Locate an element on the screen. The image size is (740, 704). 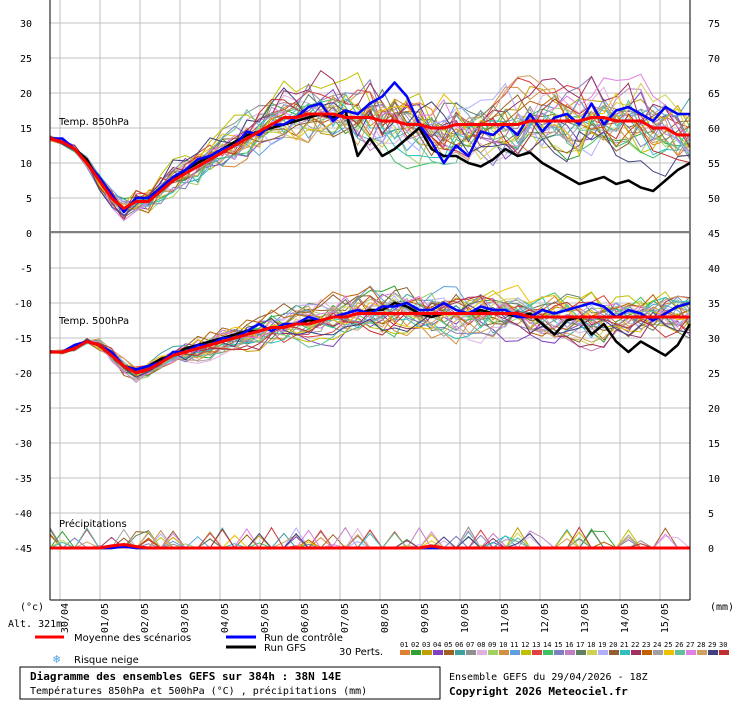
pert-number: 28 is located at coordinates (701, 645).